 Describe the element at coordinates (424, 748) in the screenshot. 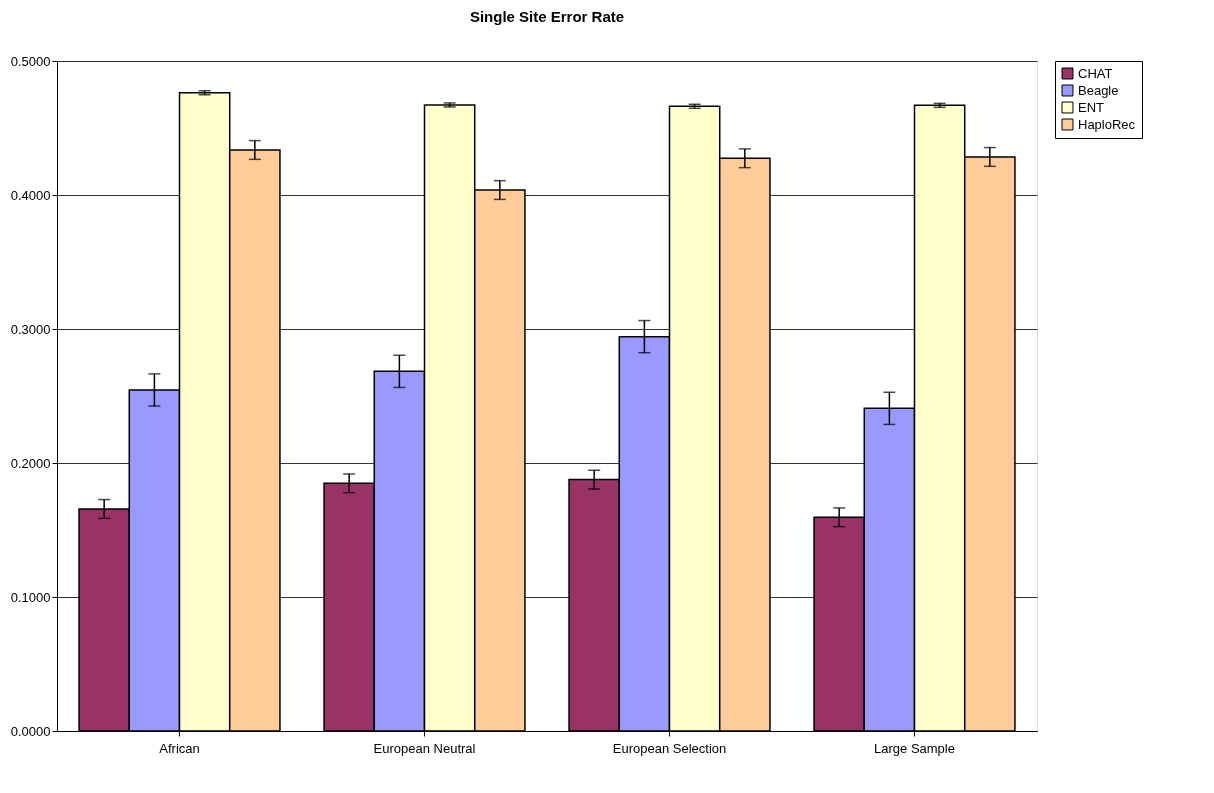

I see `x-tick-label: European Neutral` at that location.